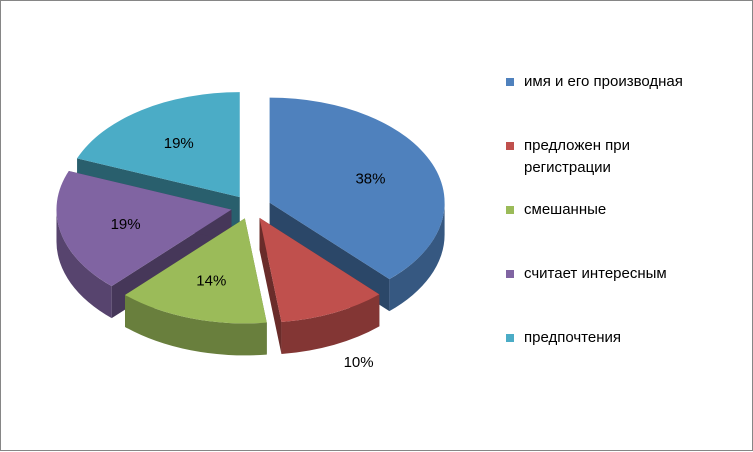 This screenshot has width=753, height=452. I want to click on legend-label: имя и его производная, so click(634, 82).